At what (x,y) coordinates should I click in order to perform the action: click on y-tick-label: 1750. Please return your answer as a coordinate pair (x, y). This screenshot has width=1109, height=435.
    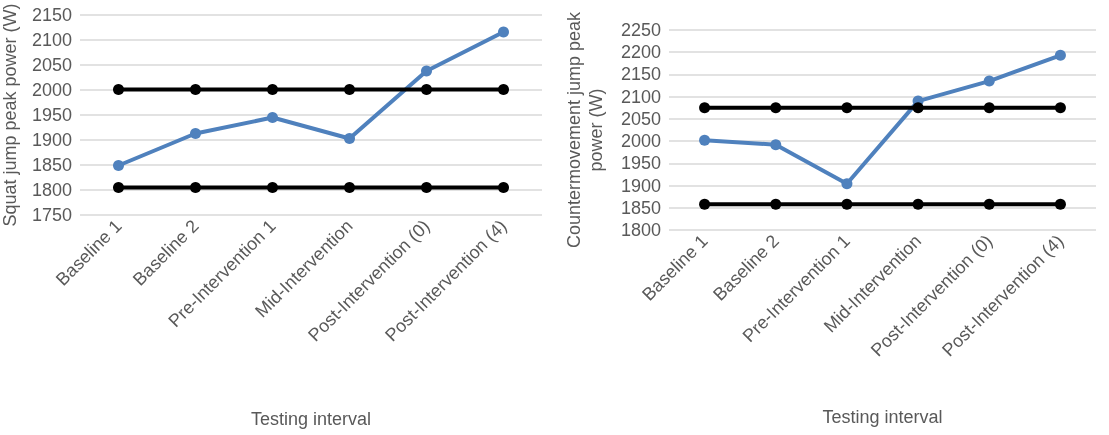
    Looking at the image, I should click on (51, 215).